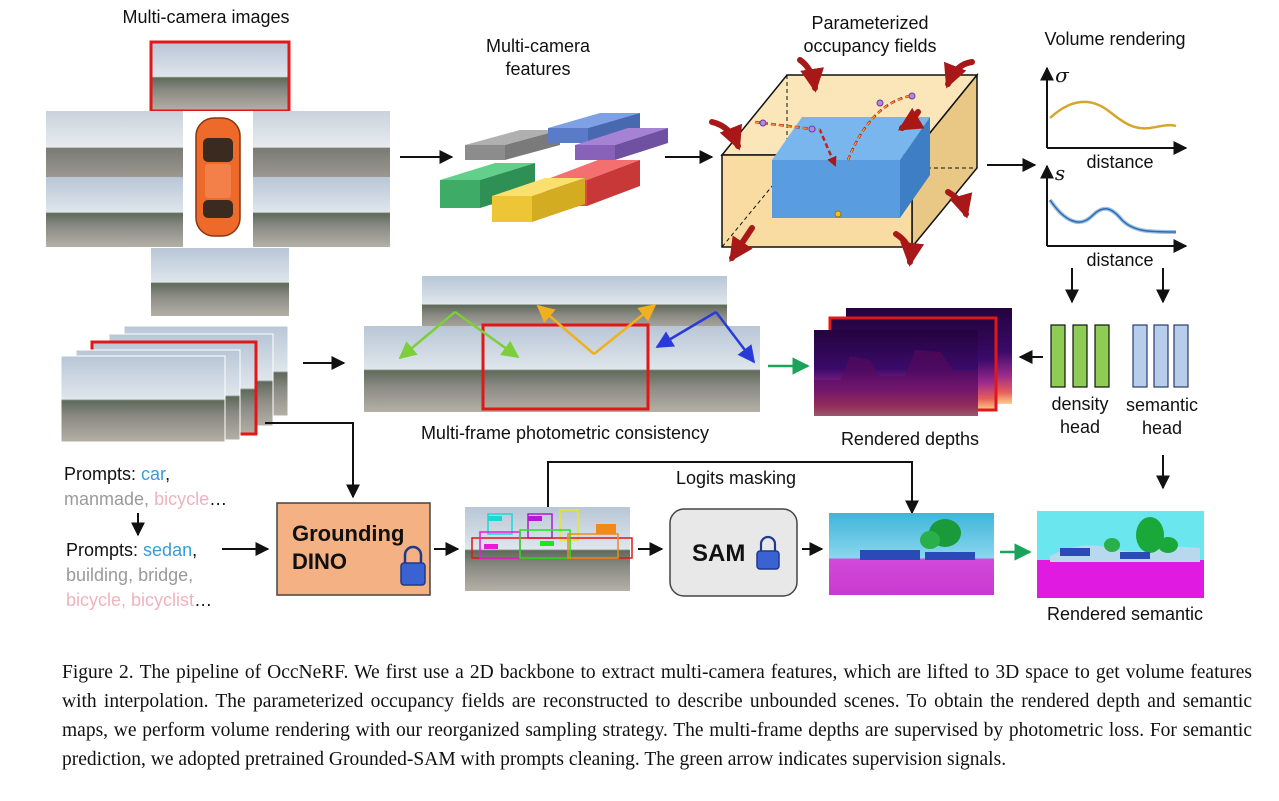  I want to click on s-plot, so click(1114, 208).